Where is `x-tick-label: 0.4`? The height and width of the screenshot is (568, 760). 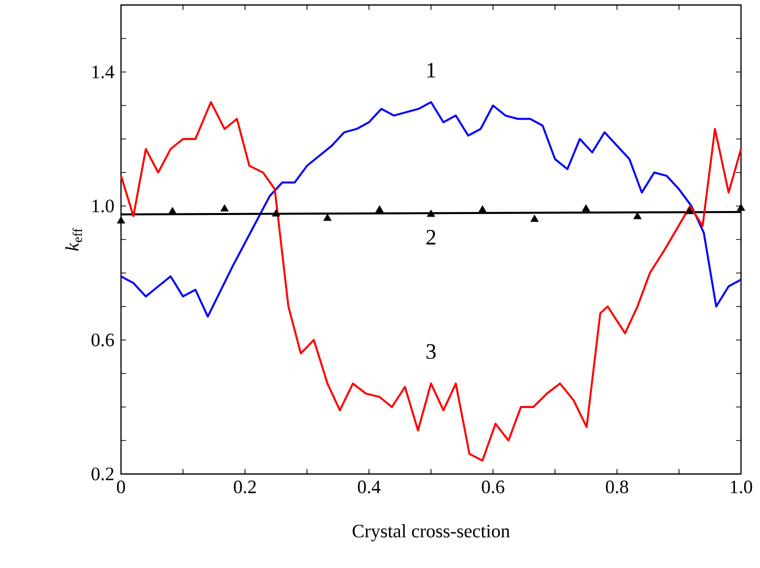
x-tick-label: 0.4 is located at coordinates (369, 487).